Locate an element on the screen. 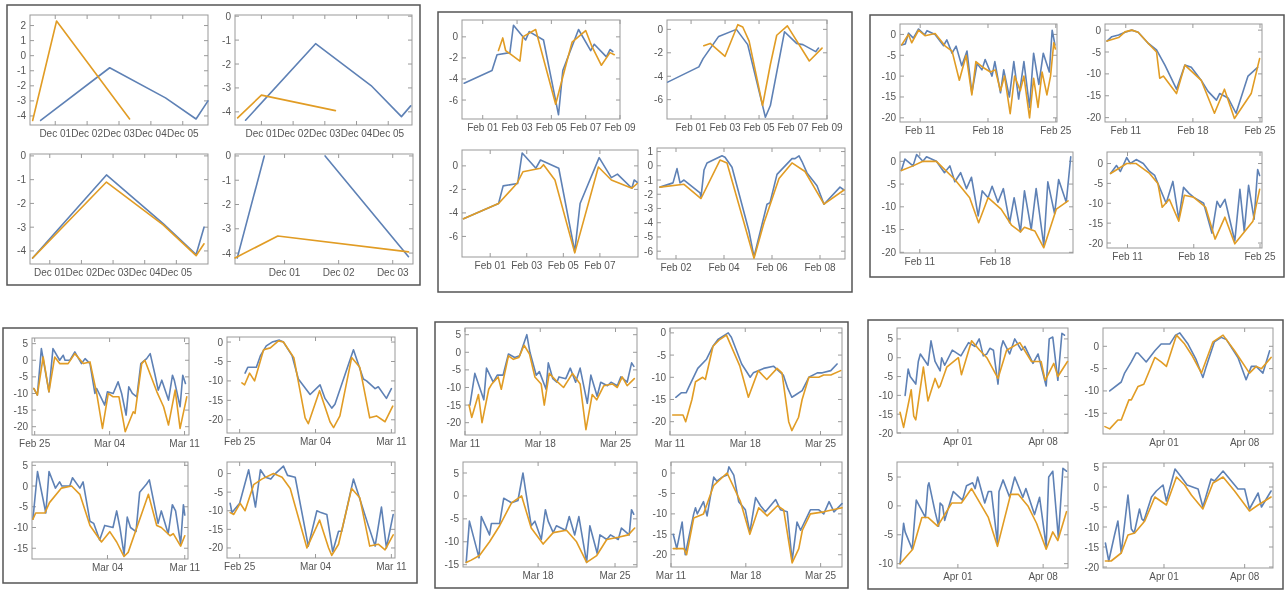 The width and height of the screenshot is (1287, 590). x-tick-label: Apr 08 is located at coordinates (1043, 576).